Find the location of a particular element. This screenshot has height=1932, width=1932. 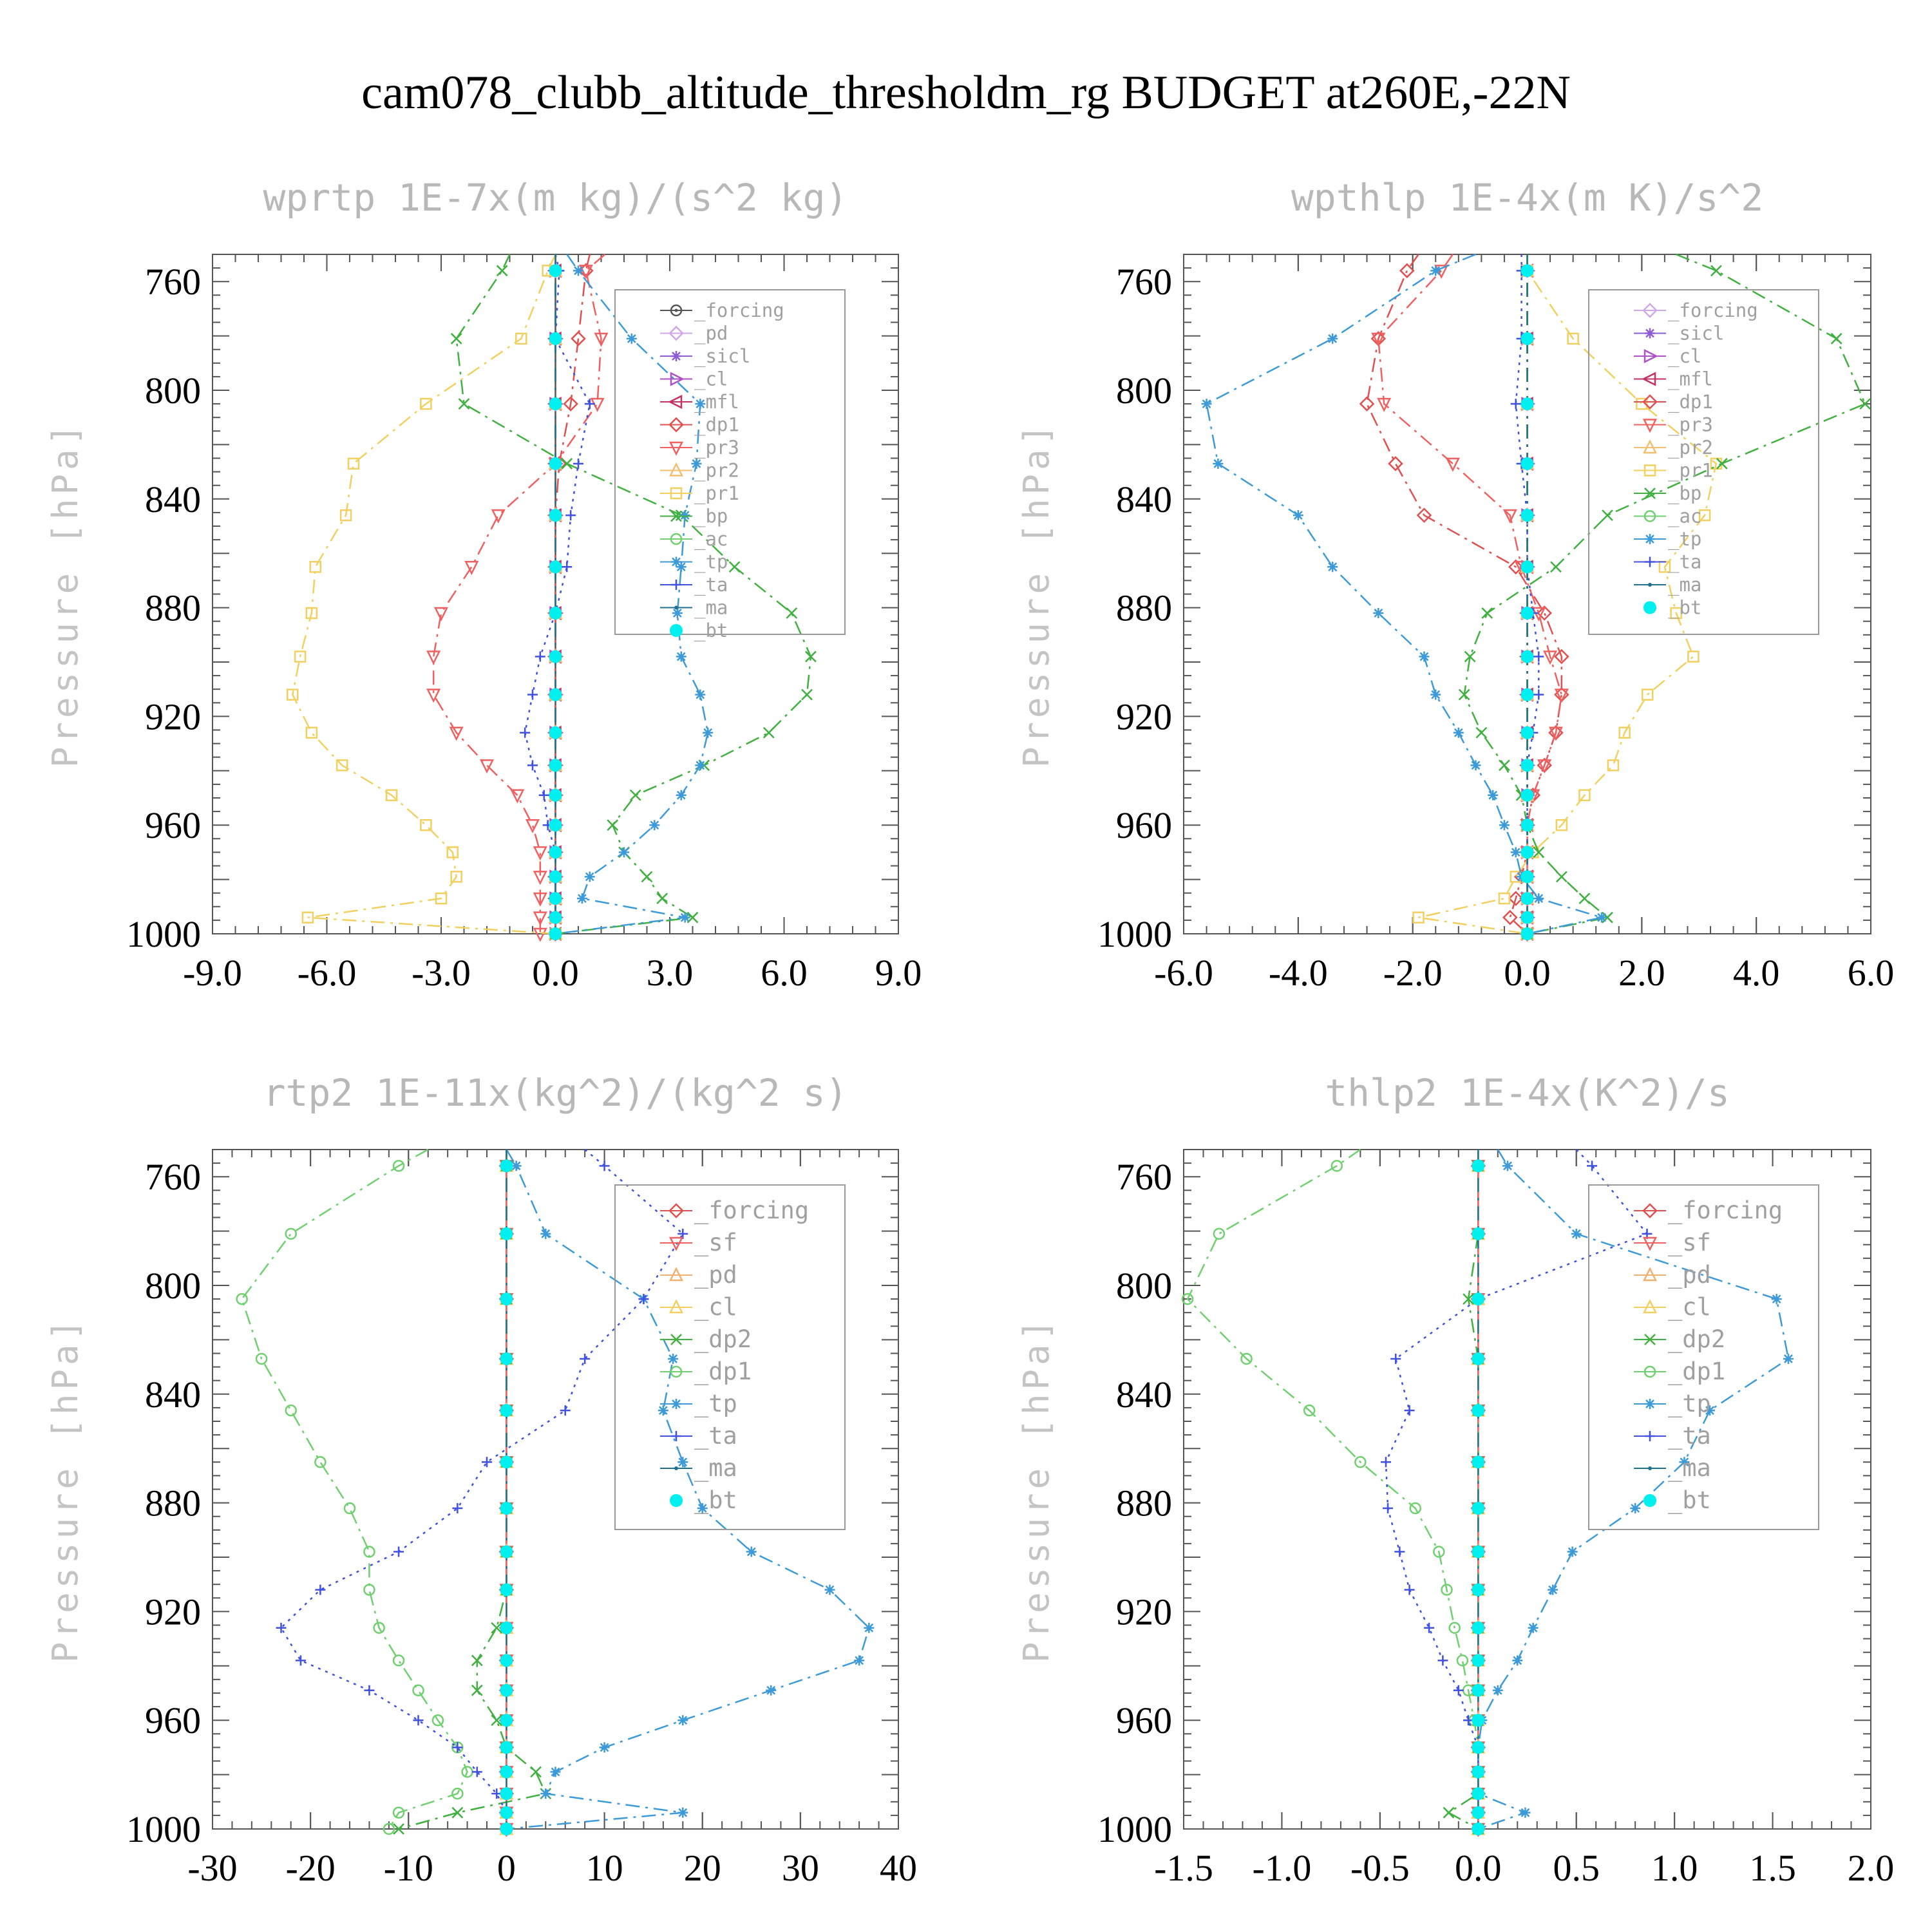

legend-entry: _ta is located at coordinates (1673, 1436).